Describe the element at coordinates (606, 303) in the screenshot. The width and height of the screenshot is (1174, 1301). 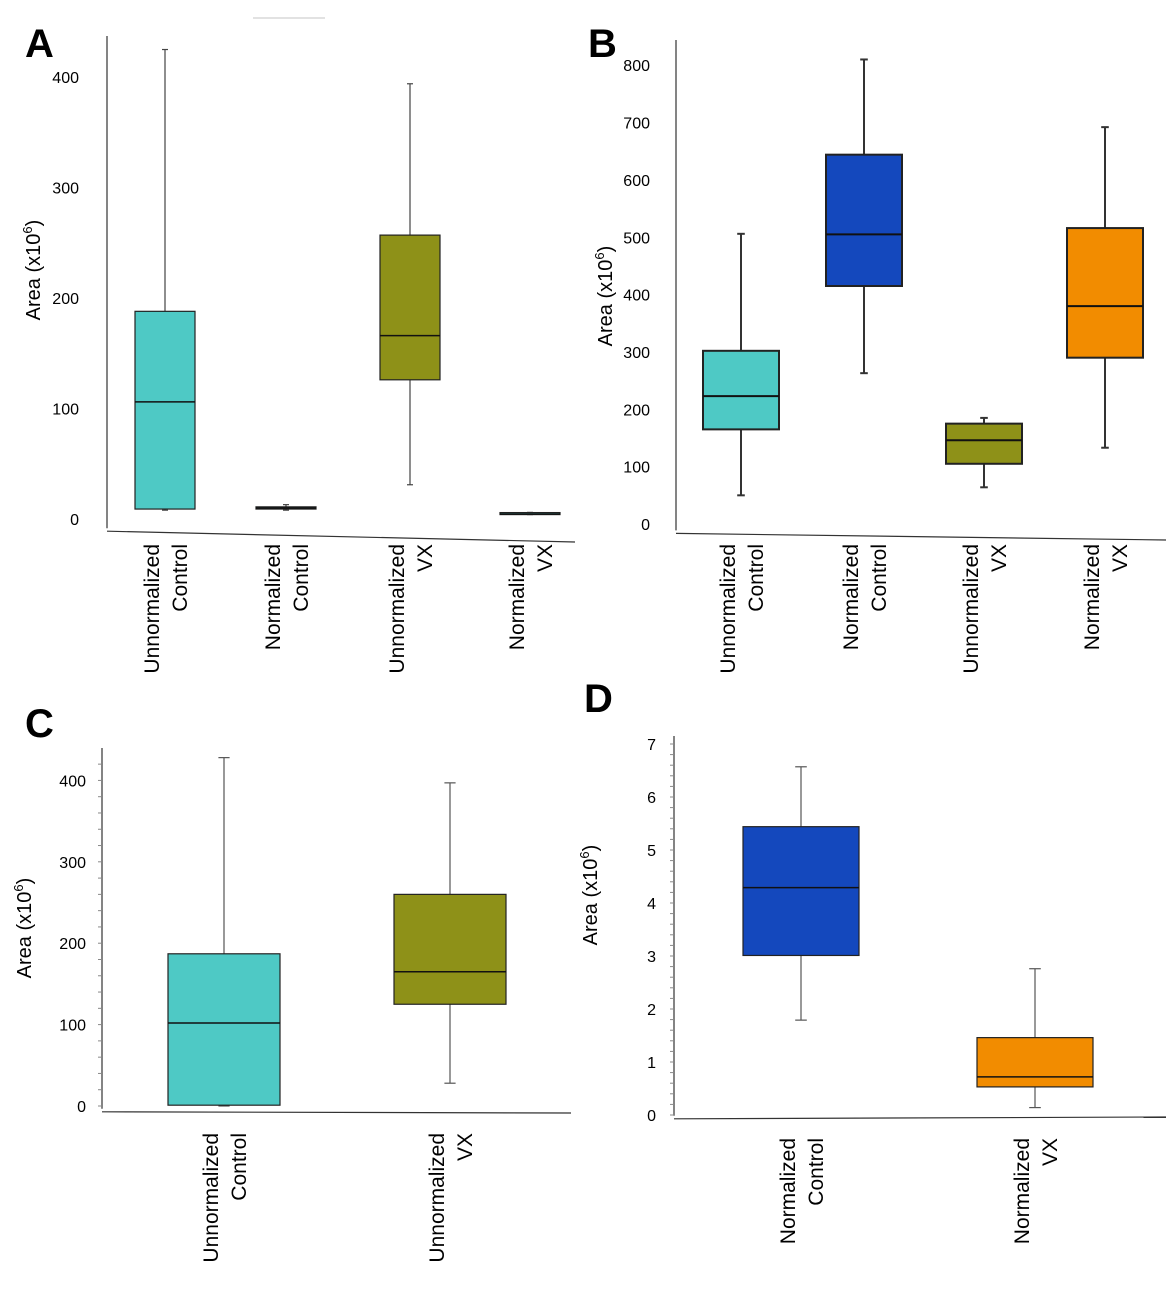
I see `panel-b-ylabel-text: Area (x10` at that location.